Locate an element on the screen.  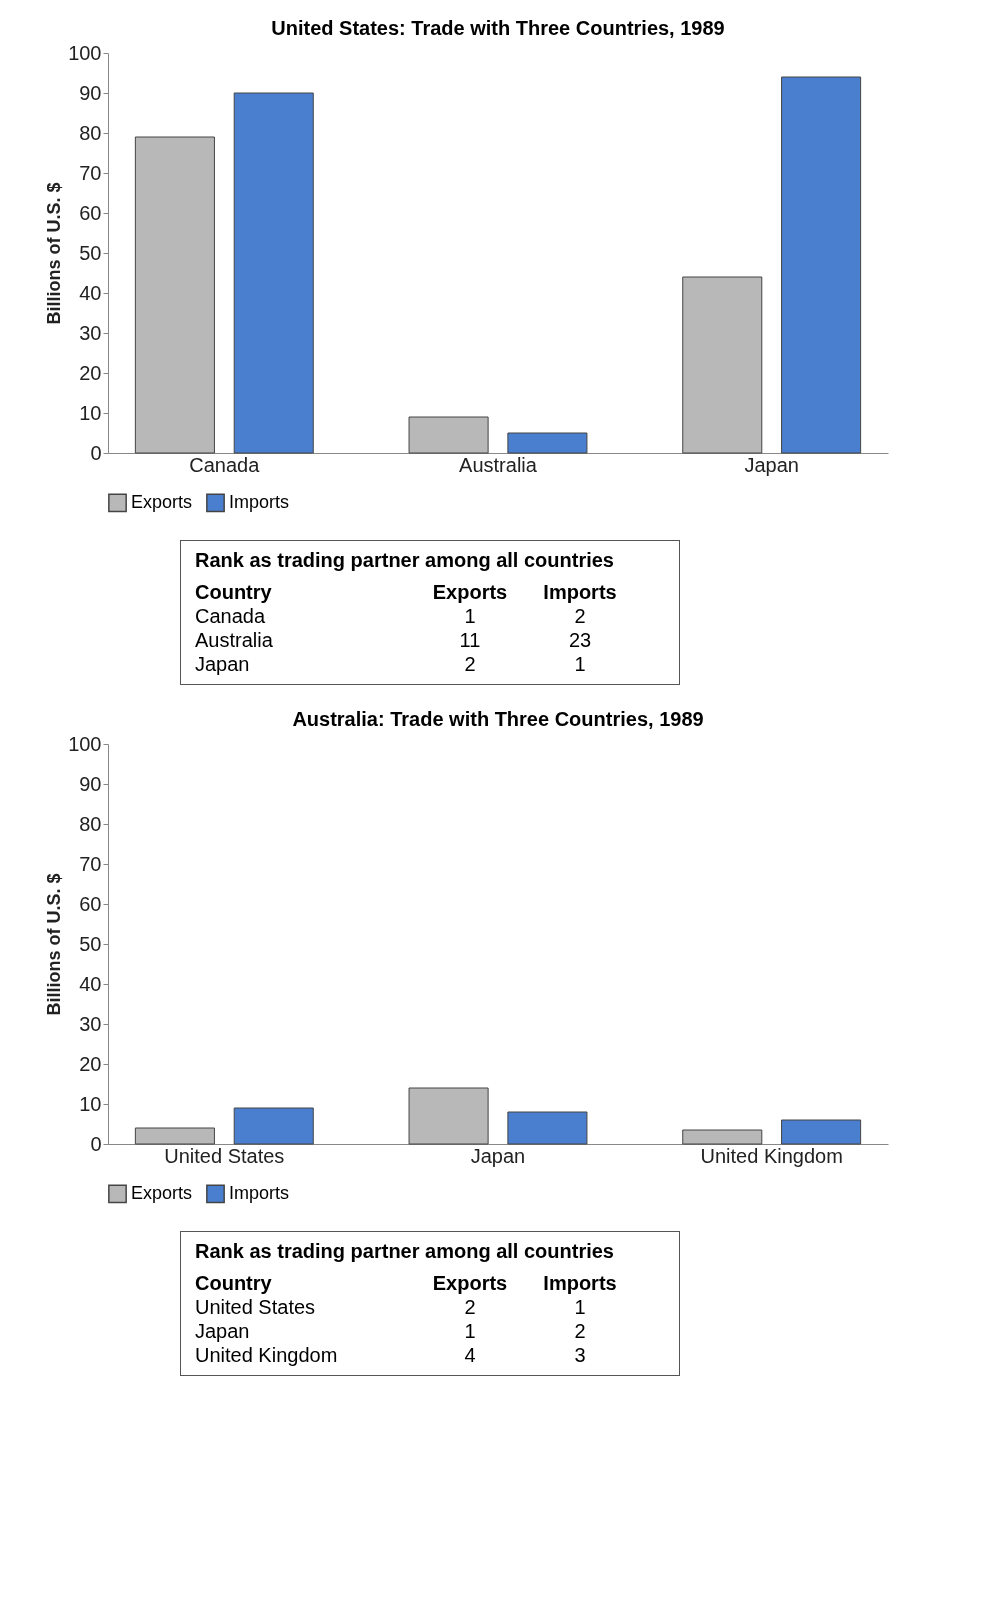
text: United States is located at coordinates (256, 1307).